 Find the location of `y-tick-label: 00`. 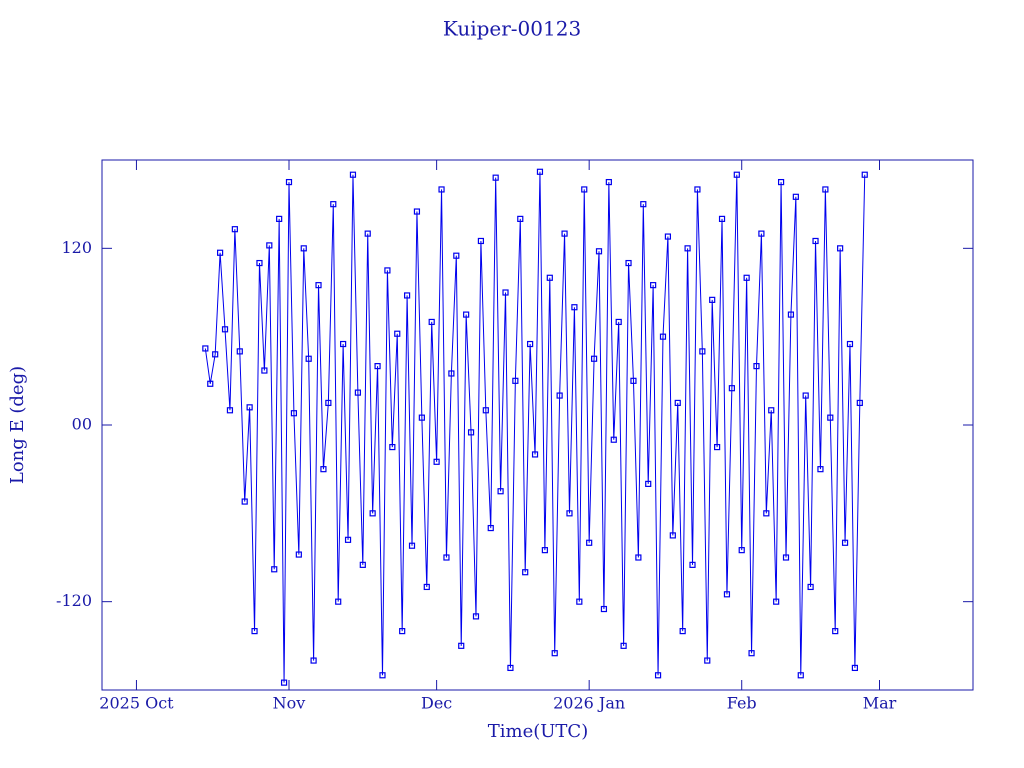

y-tick-label: 00 is located at coordinates (82, 424).